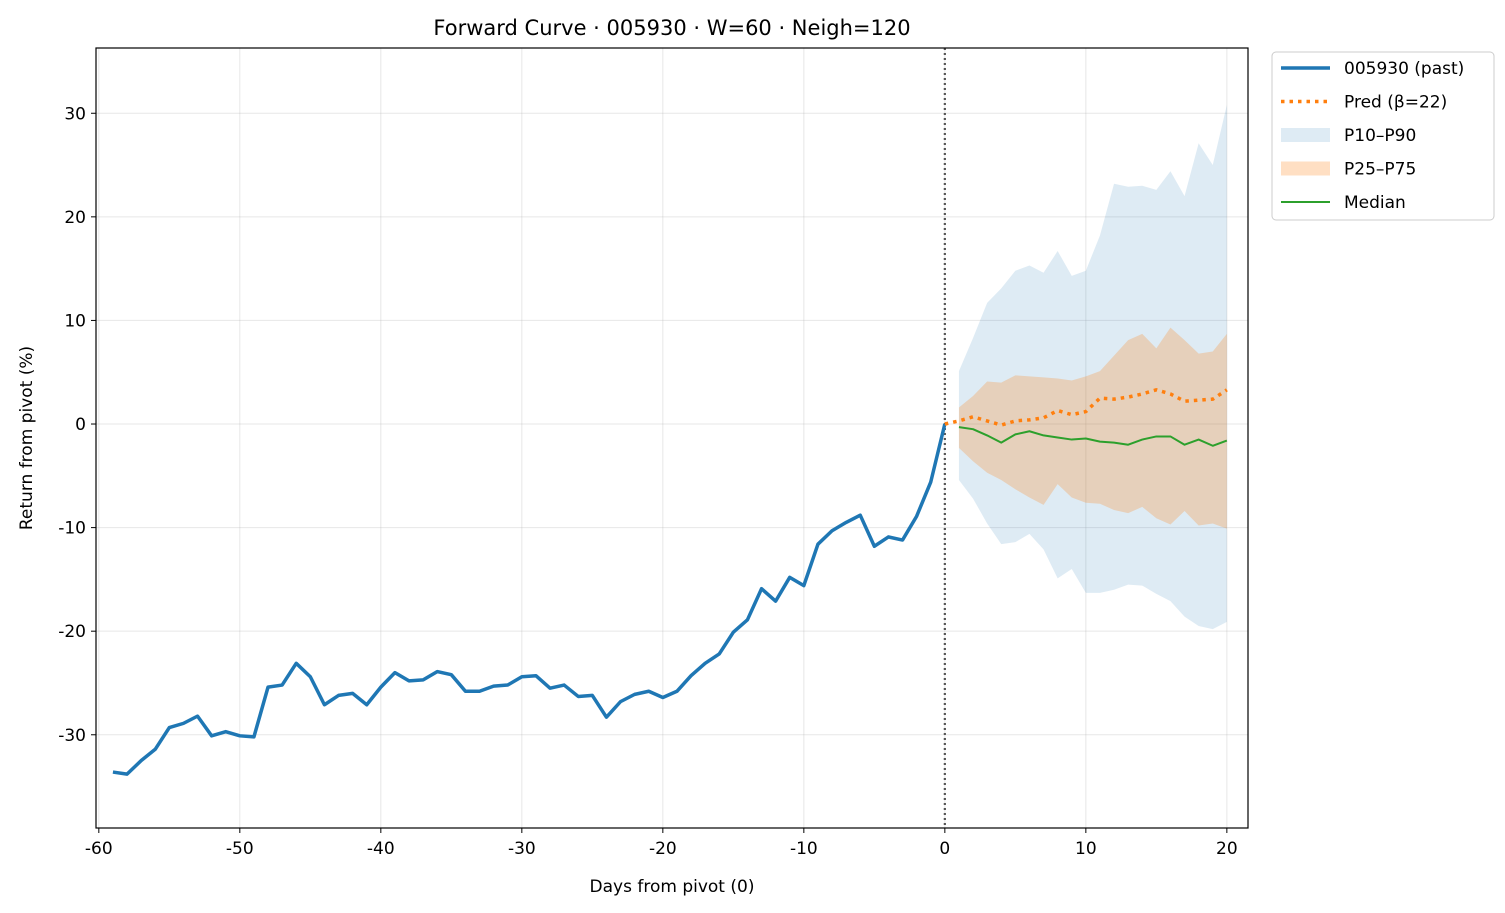  What do you see at coordinates (1380, 170) in the screenshot?
I see `legend-label: P25–P75` at bounding box center [1380, 170].